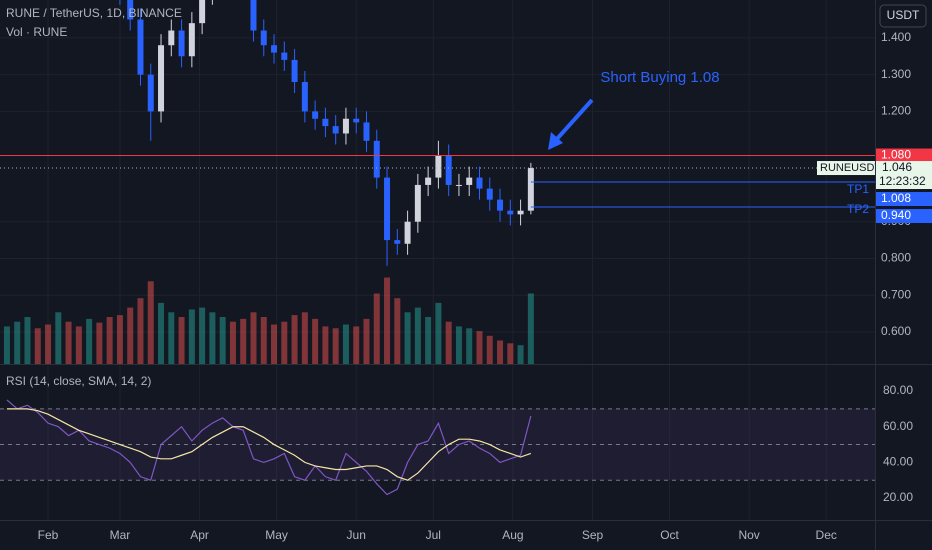 The width and height of the screenshot is (932, 550). What do you see at coordinates (898, 497) in the screenshot?
I see `y-tick-label: 20.00` at bounding box center [898, 497].